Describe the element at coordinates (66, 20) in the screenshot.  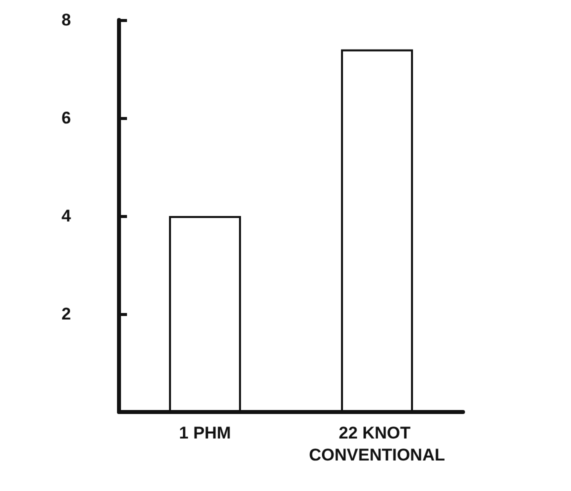
I see `y-tick-label: 8` at that location.